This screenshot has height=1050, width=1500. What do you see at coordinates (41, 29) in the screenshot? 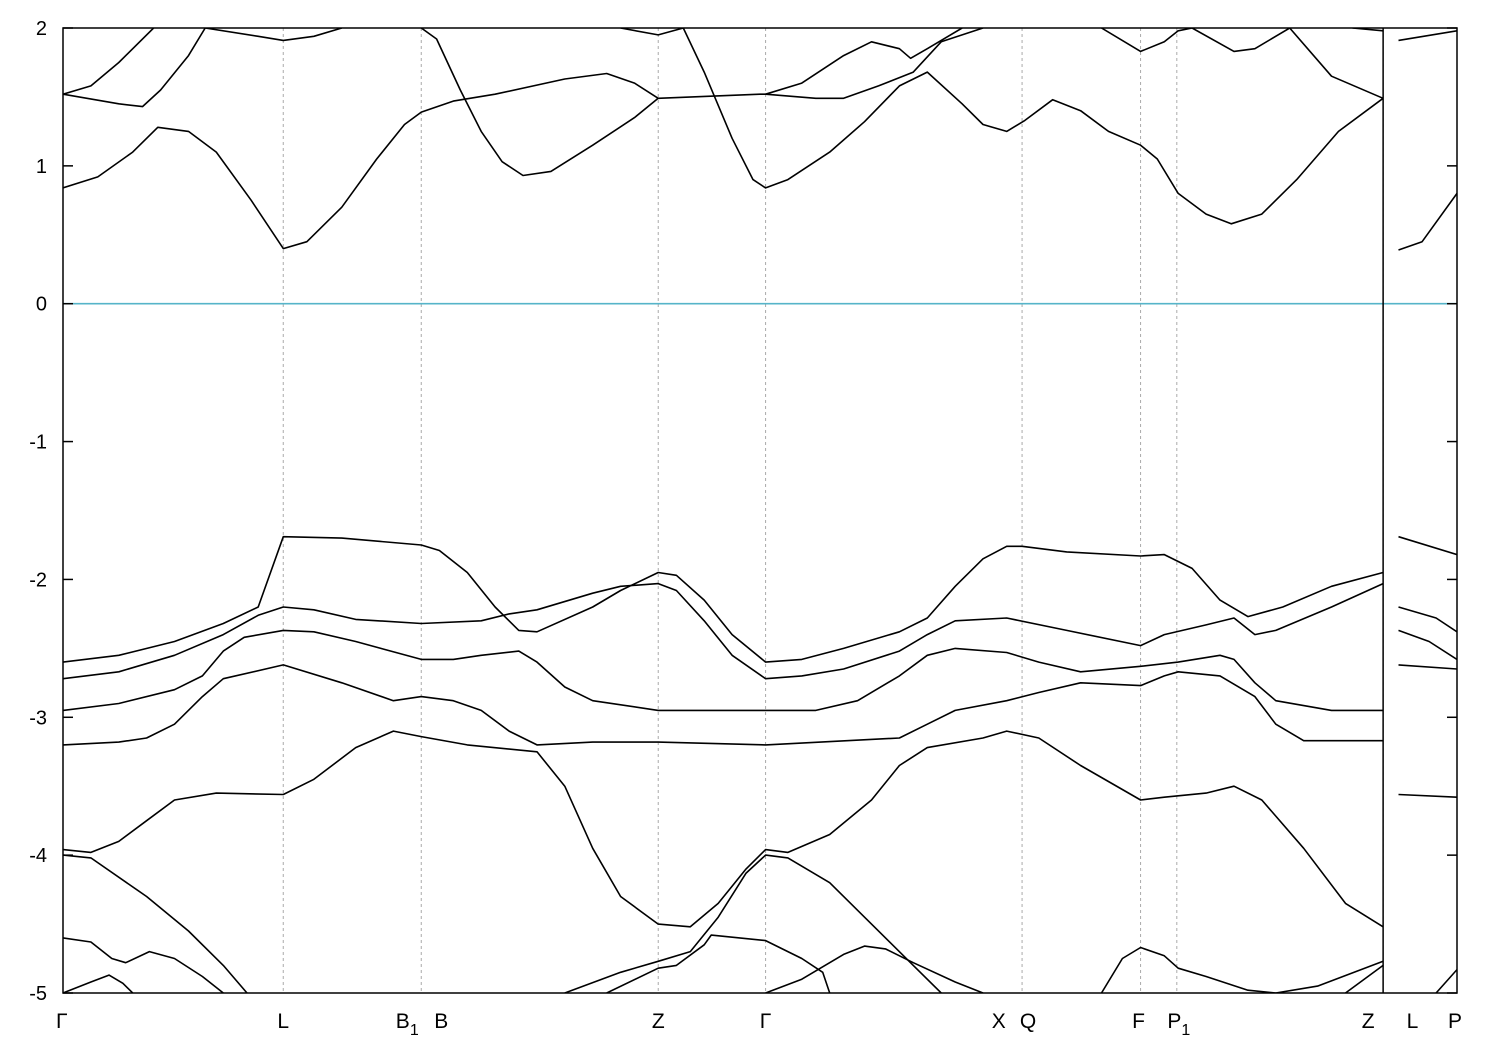
I see `y-tick-label: 2` at bounding box center [41, 29].